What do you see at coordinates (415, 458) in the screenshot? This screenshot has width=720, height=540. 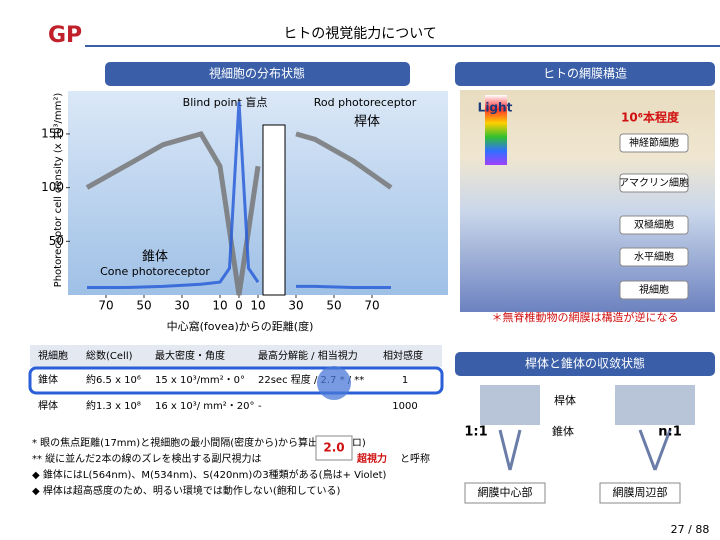 I see `note: と呼称` at bounding box center [415, 458].